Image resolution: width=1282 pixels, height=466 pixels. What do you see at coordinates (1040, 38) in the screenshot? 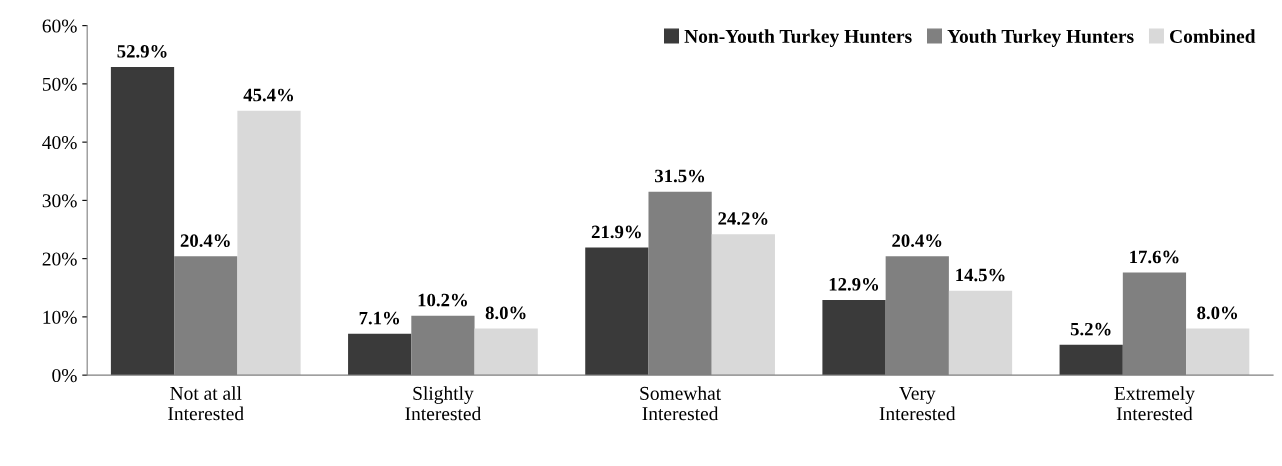
I see `legend-label: Youth Turkey Hunters` at bounding box center [1040, 38].